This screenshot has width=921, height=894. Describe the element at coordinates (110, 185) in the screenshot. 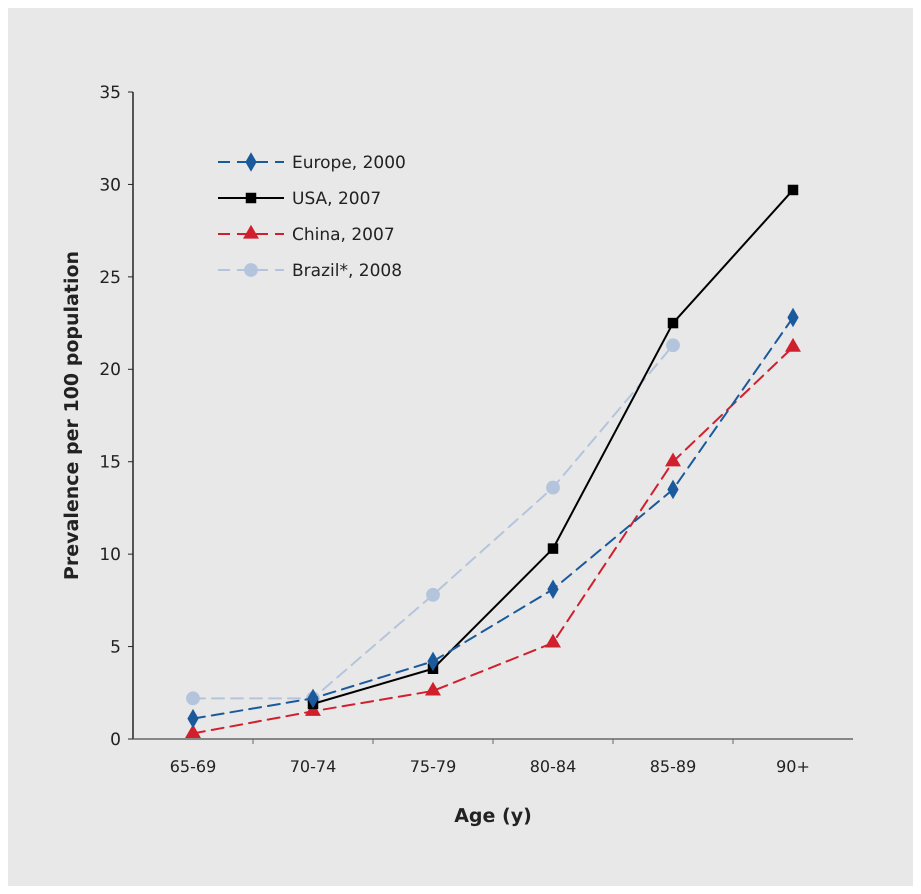

I see `y-tick-label: 30` at that location.